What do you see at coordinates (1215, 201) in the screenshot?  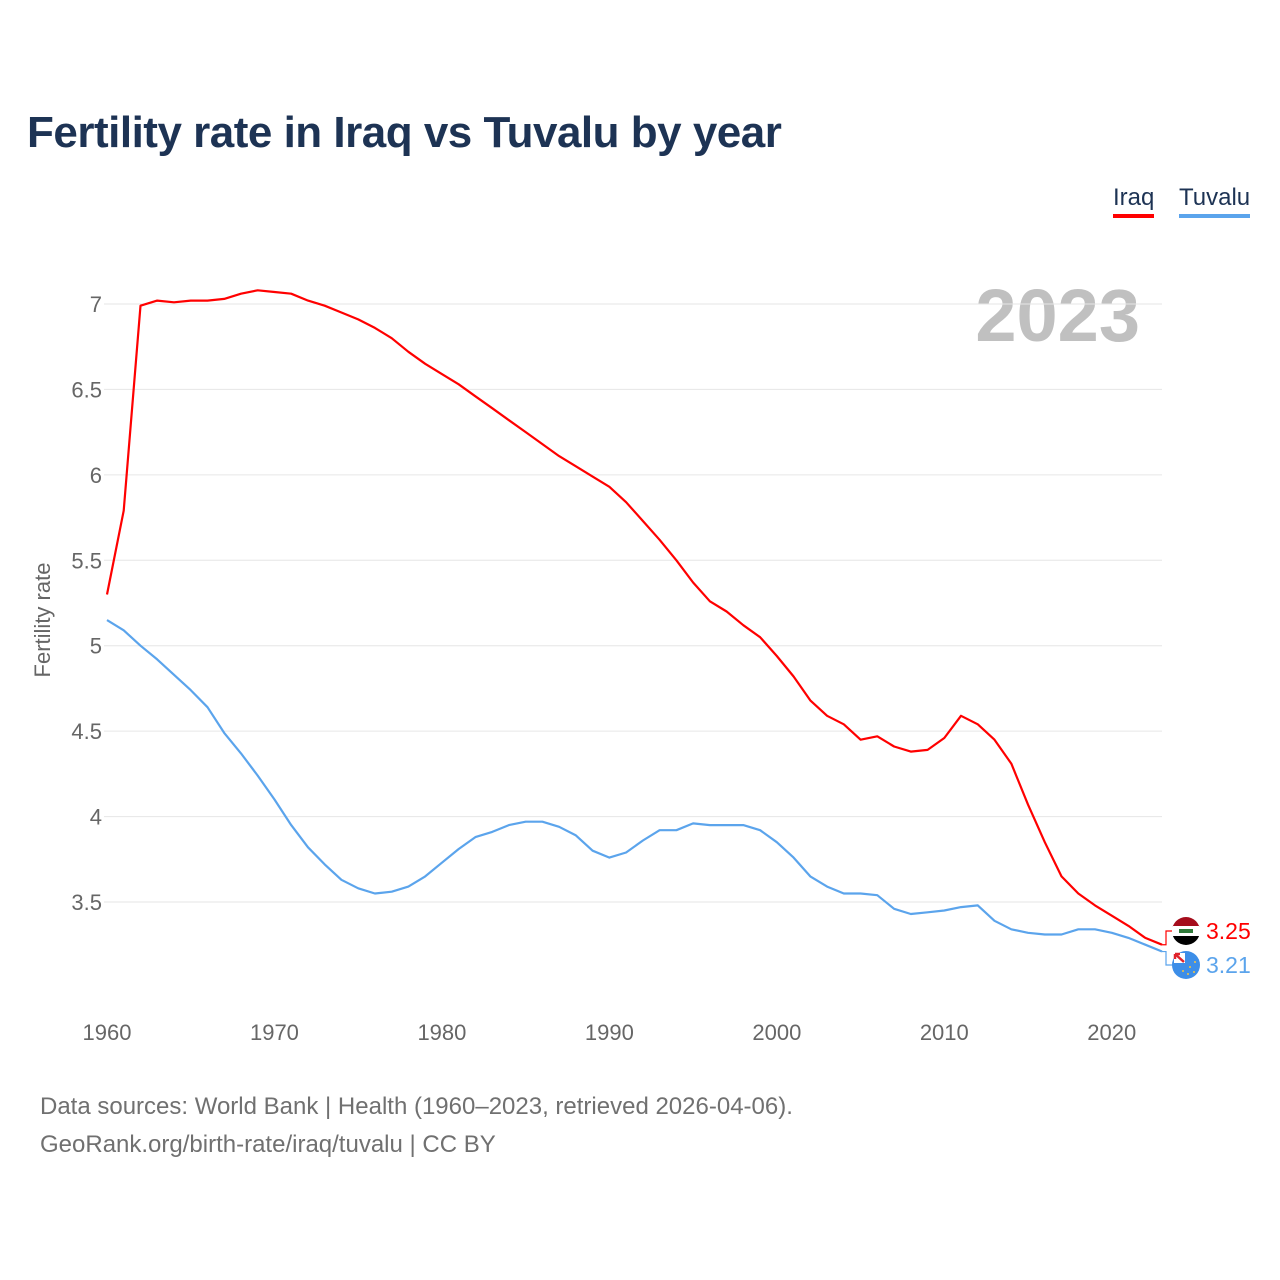 I see `legend-tuvalu: Tuvalu` at bounding box center [1215, 201].